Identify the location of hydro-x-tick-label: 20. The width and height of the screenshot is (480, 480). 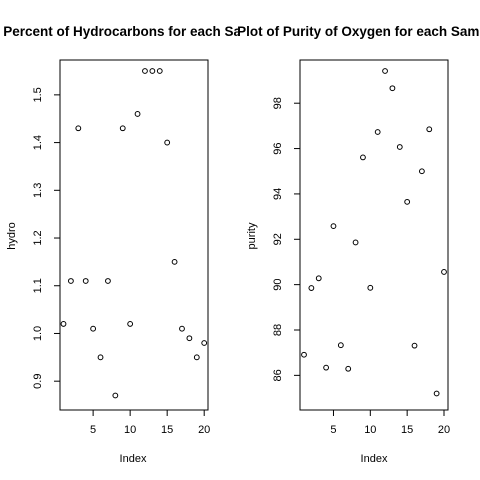
(204, 430).